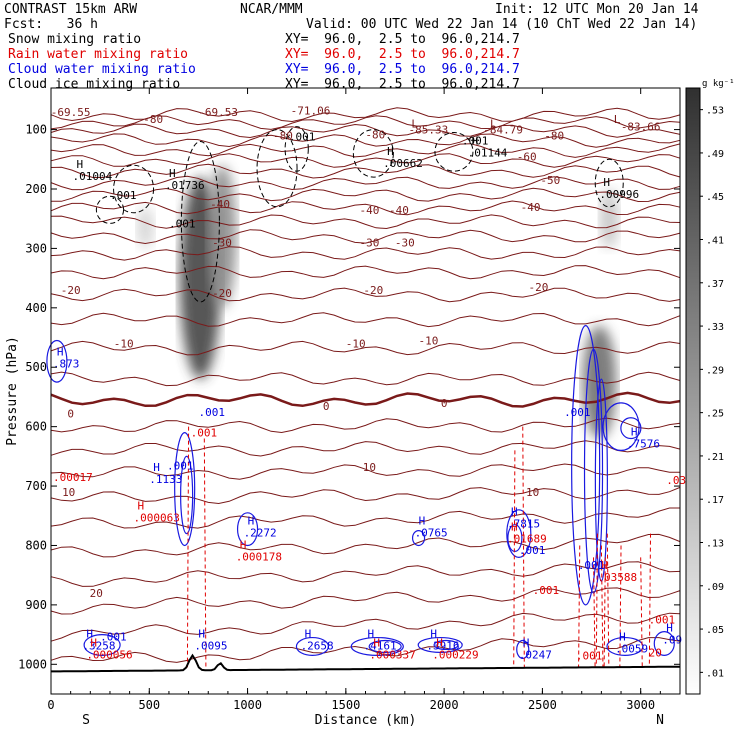 The height and width of the screenshot is (740, 740). I want to click on maximum-value-label: .873, so click(66, 363).